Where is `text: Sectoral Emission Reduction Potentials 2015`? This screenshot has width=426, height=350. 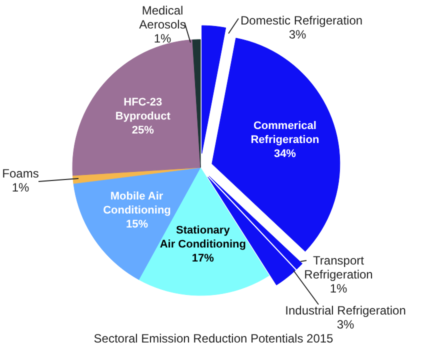
text: Sectoral Emission Reduction Potentials 2015 is located at coordinates (214, 339).